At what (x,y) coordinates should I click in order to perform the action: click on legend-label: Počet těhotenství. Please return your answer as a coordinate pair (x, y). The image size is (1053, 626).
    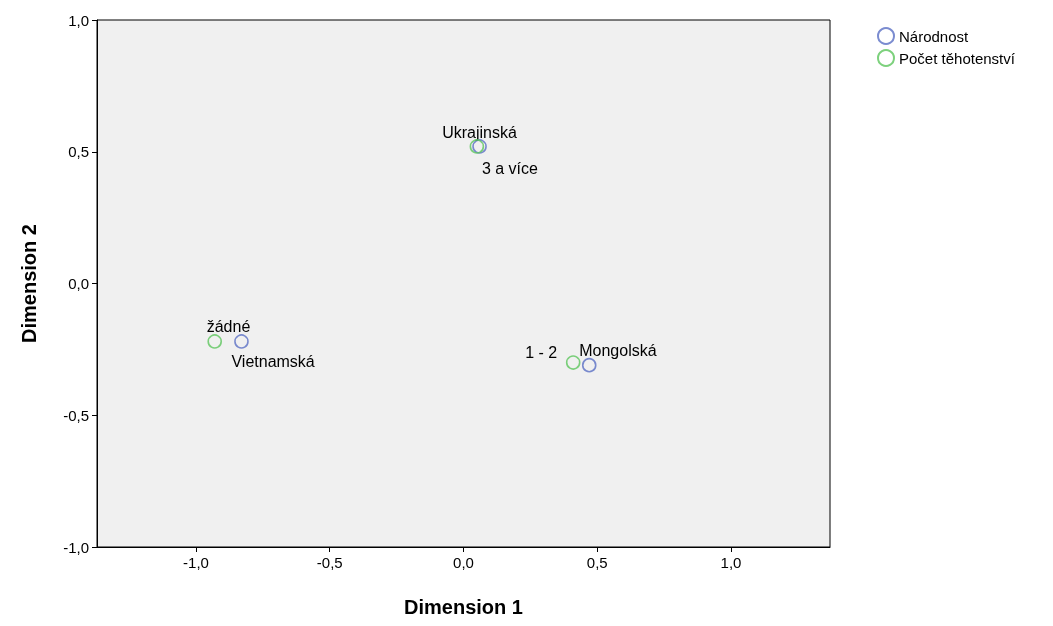
    Looking at the image, I should click on (957, 58).